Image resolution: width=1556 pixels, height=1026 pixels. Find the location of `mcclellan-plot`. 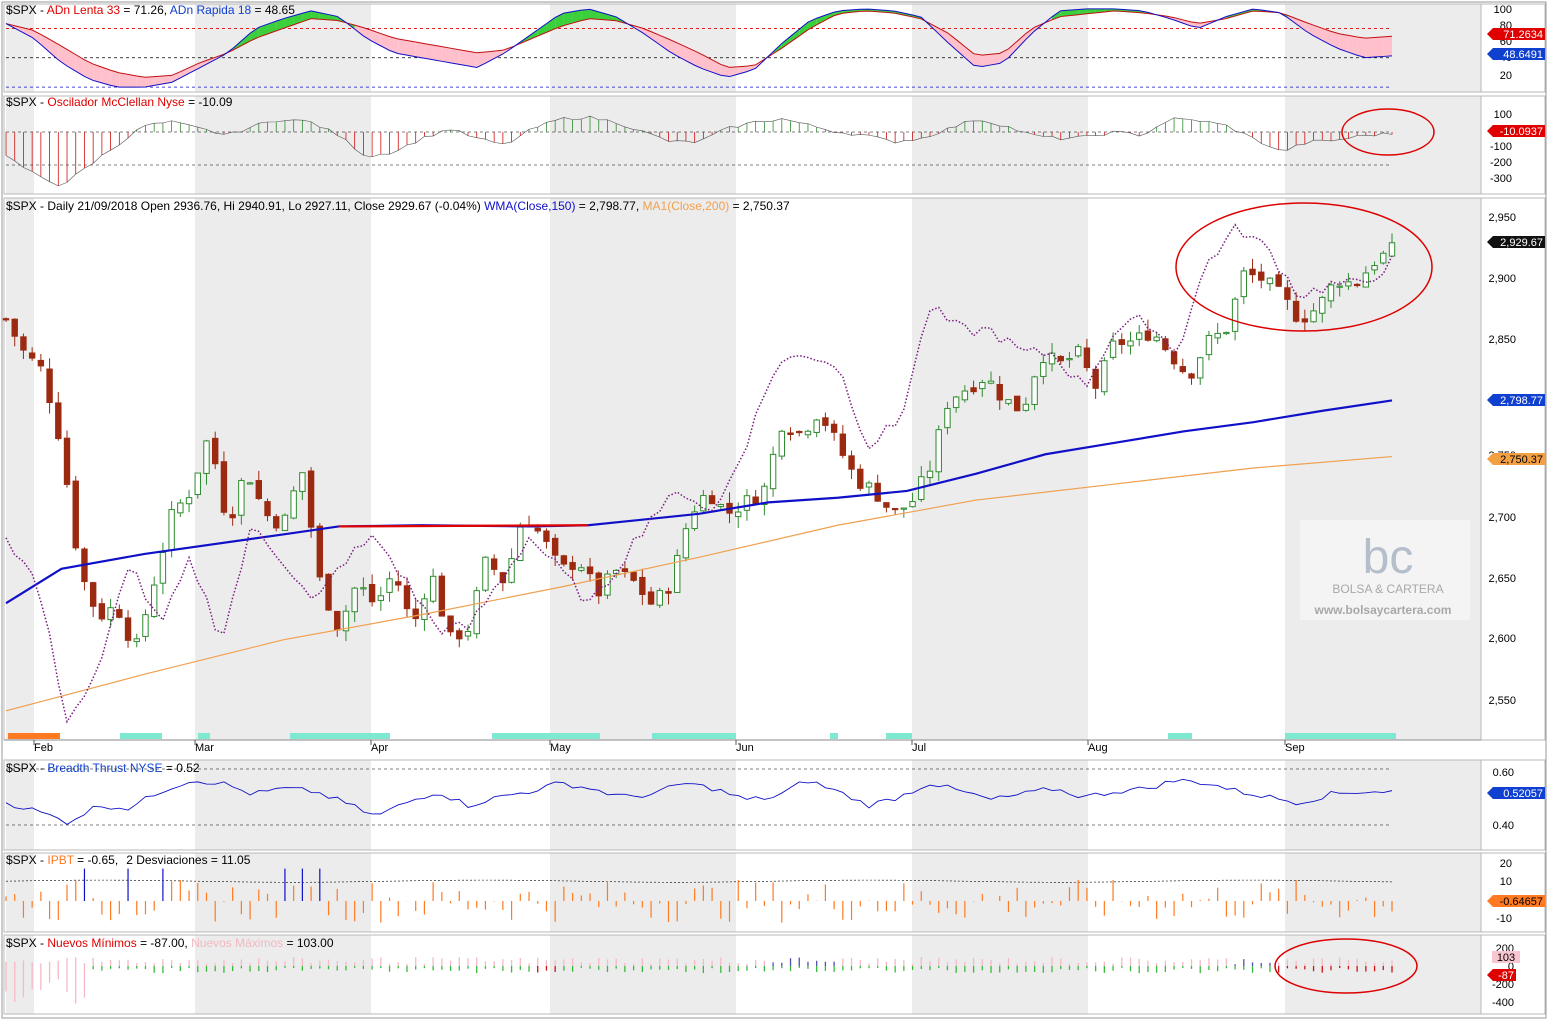

mcclellan-plot is located at coordinates (699, 151).